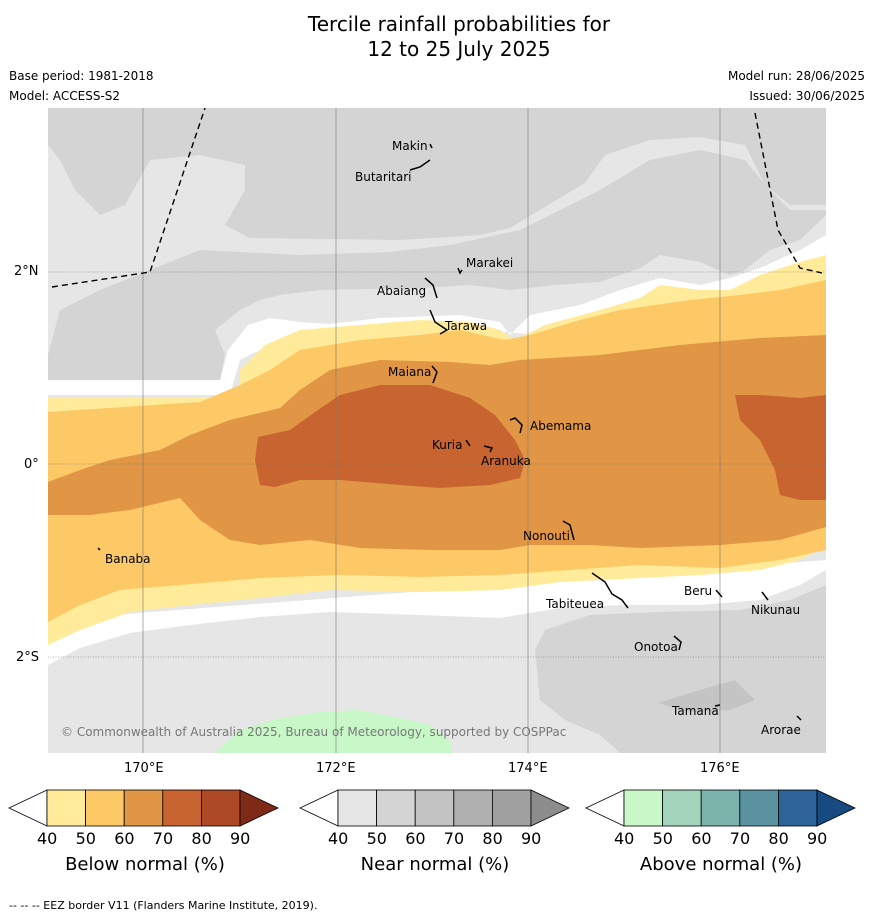 This screenshot has height=919, width=873. I want to click on meta-left: Base period: 1981-2018 Model: ACCESS-S2, so click(81, 86).